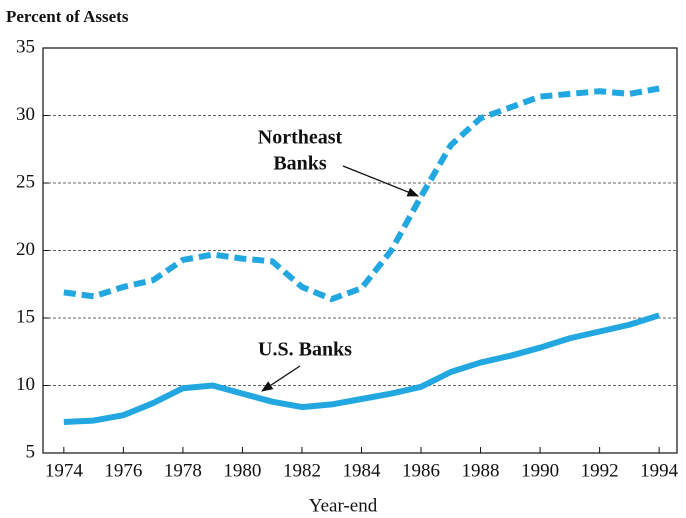  Describe the element at coordinates (25, 181) in the screenshot. I see `y-tick-label: 25` at that location.